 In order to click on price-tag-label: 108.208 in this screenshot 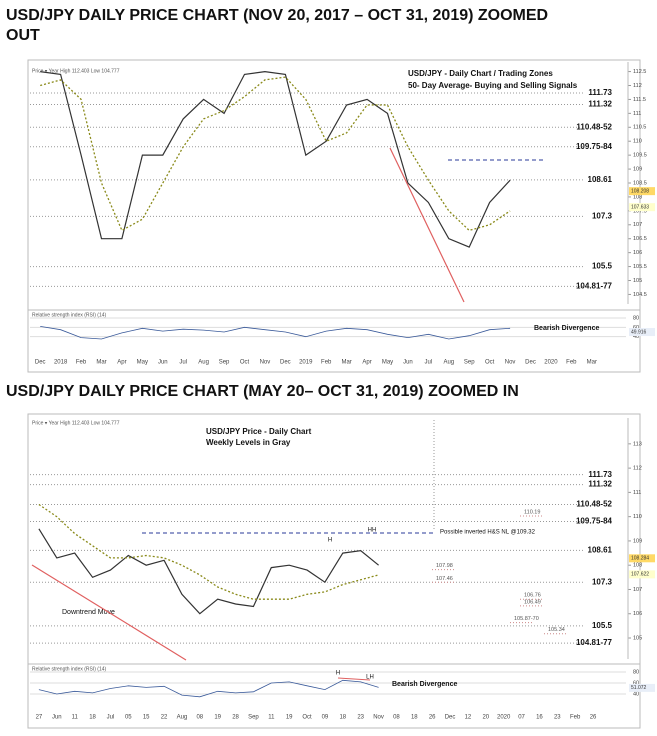, I will do `click(640, 191)`.